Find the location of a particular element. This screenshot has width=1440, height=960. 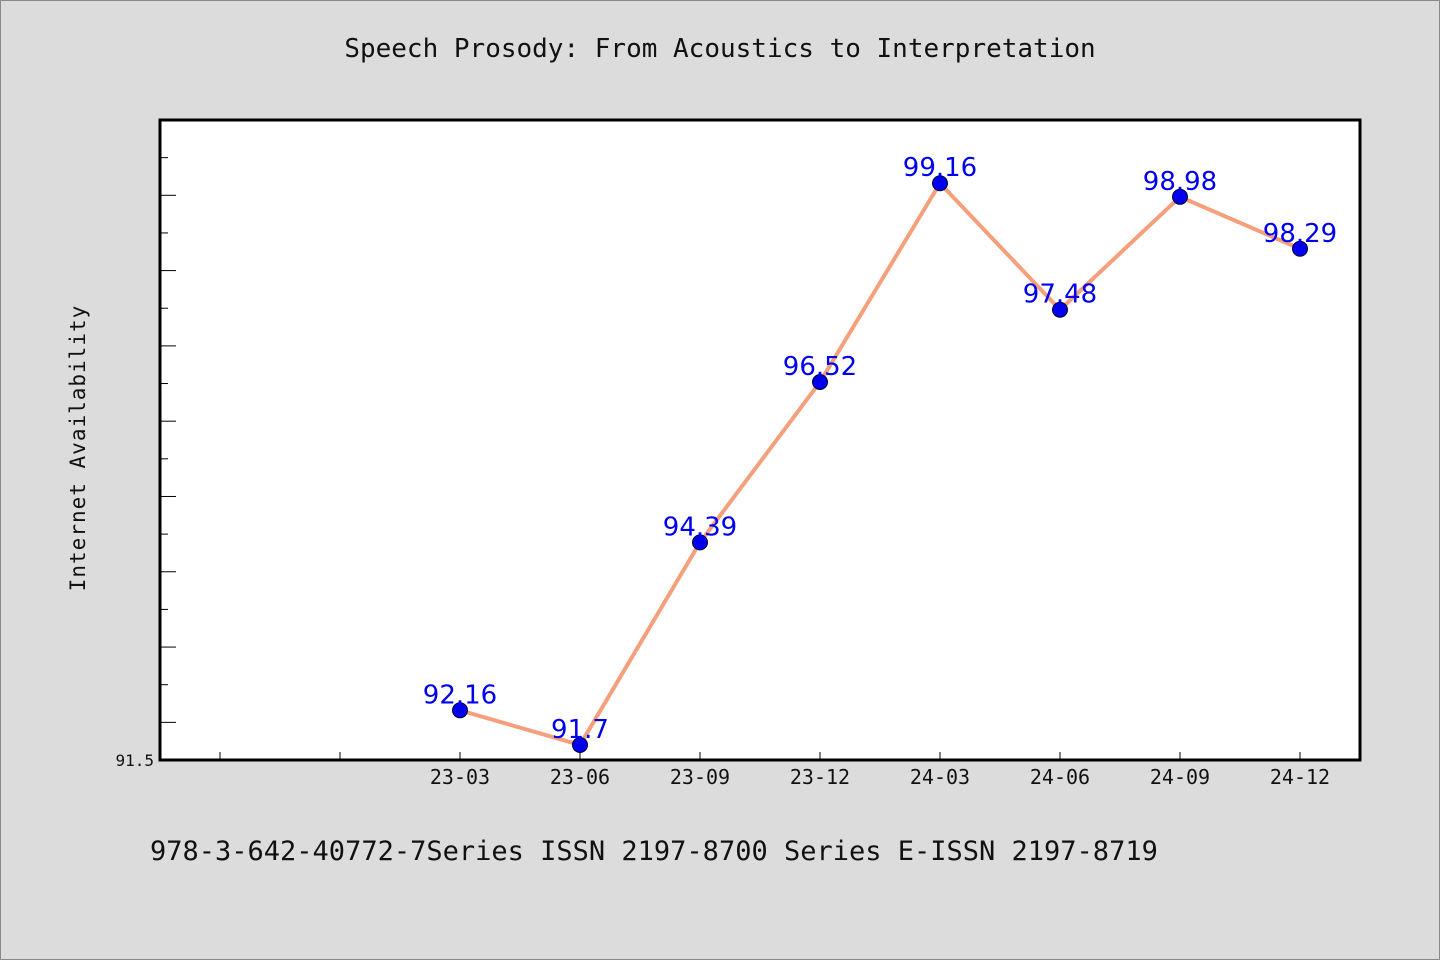

x-tick-label: 23-06 is located at coordinates (580, 777).